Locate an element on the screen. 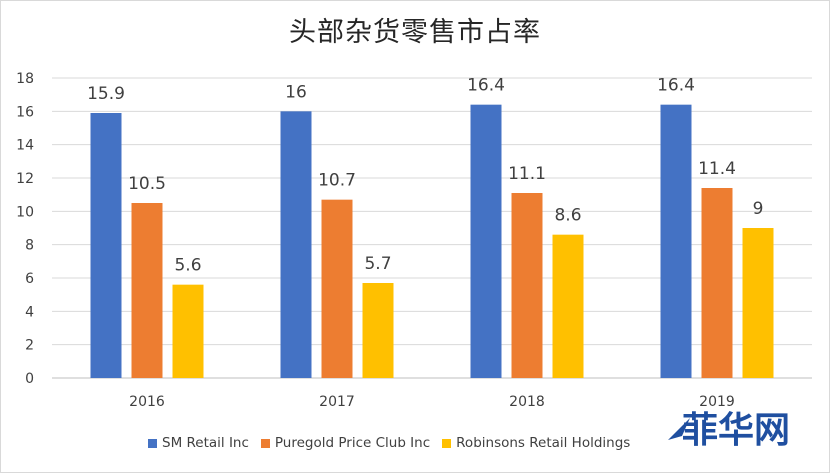  data-label: 15.9 is located at coordinates (106, 94).